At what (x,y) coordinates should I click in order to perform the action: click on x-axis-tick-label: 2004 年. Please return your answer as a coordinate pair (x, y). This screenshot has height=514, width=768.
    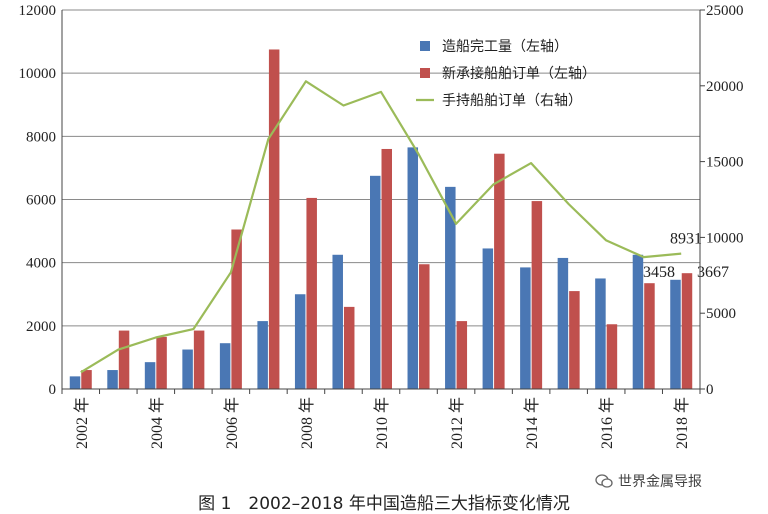
    Looking at the image, I should click on (157, 423).